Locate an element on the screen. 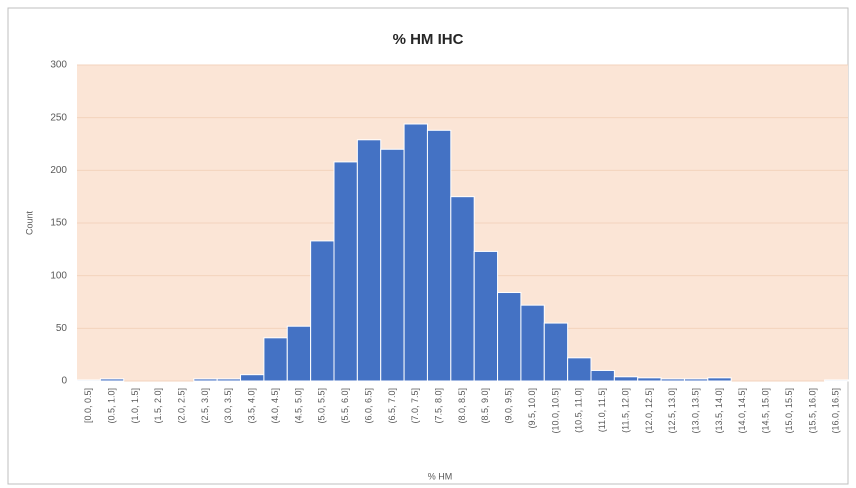 The width and height of the screenshot is (856, 488). y-tick-label: 300 is located at coordinates (58, 65).